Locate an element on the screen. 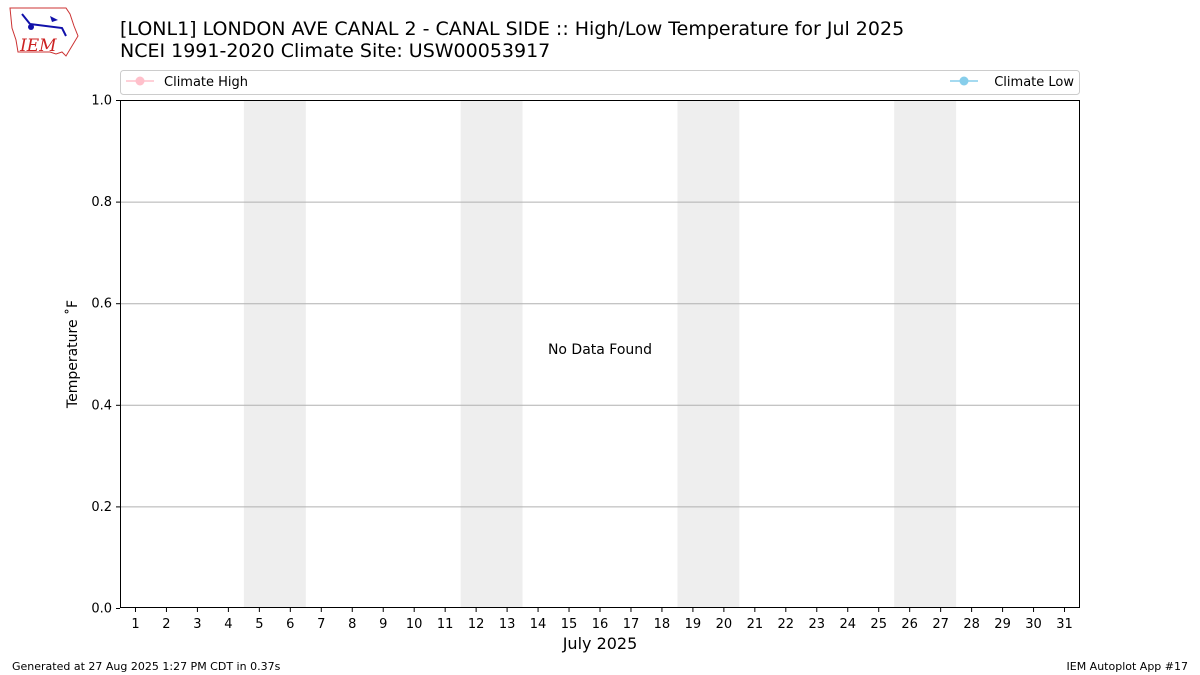  x-tick-label: 9 is located at coordinates (383, 624).